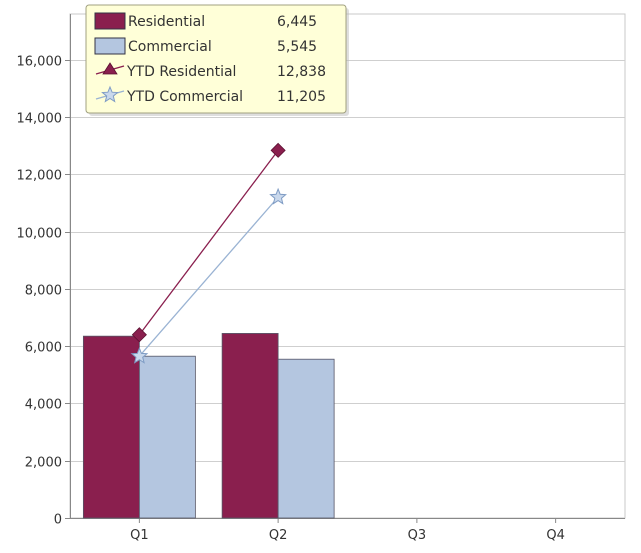 This screenshot has height=553, width=641. I want to click on legend-swatch-residential, so click(110, 21).